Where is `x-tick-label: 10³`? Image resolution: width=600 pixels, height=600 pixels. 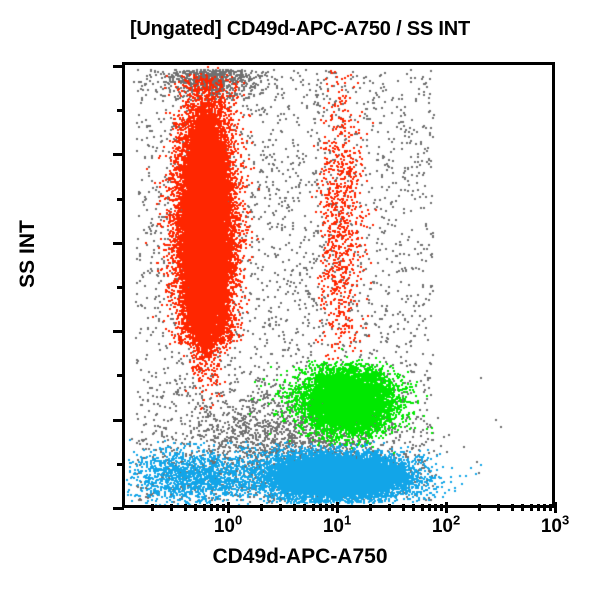 x-tick-label: 10³ is located at coordinates (555, 524).